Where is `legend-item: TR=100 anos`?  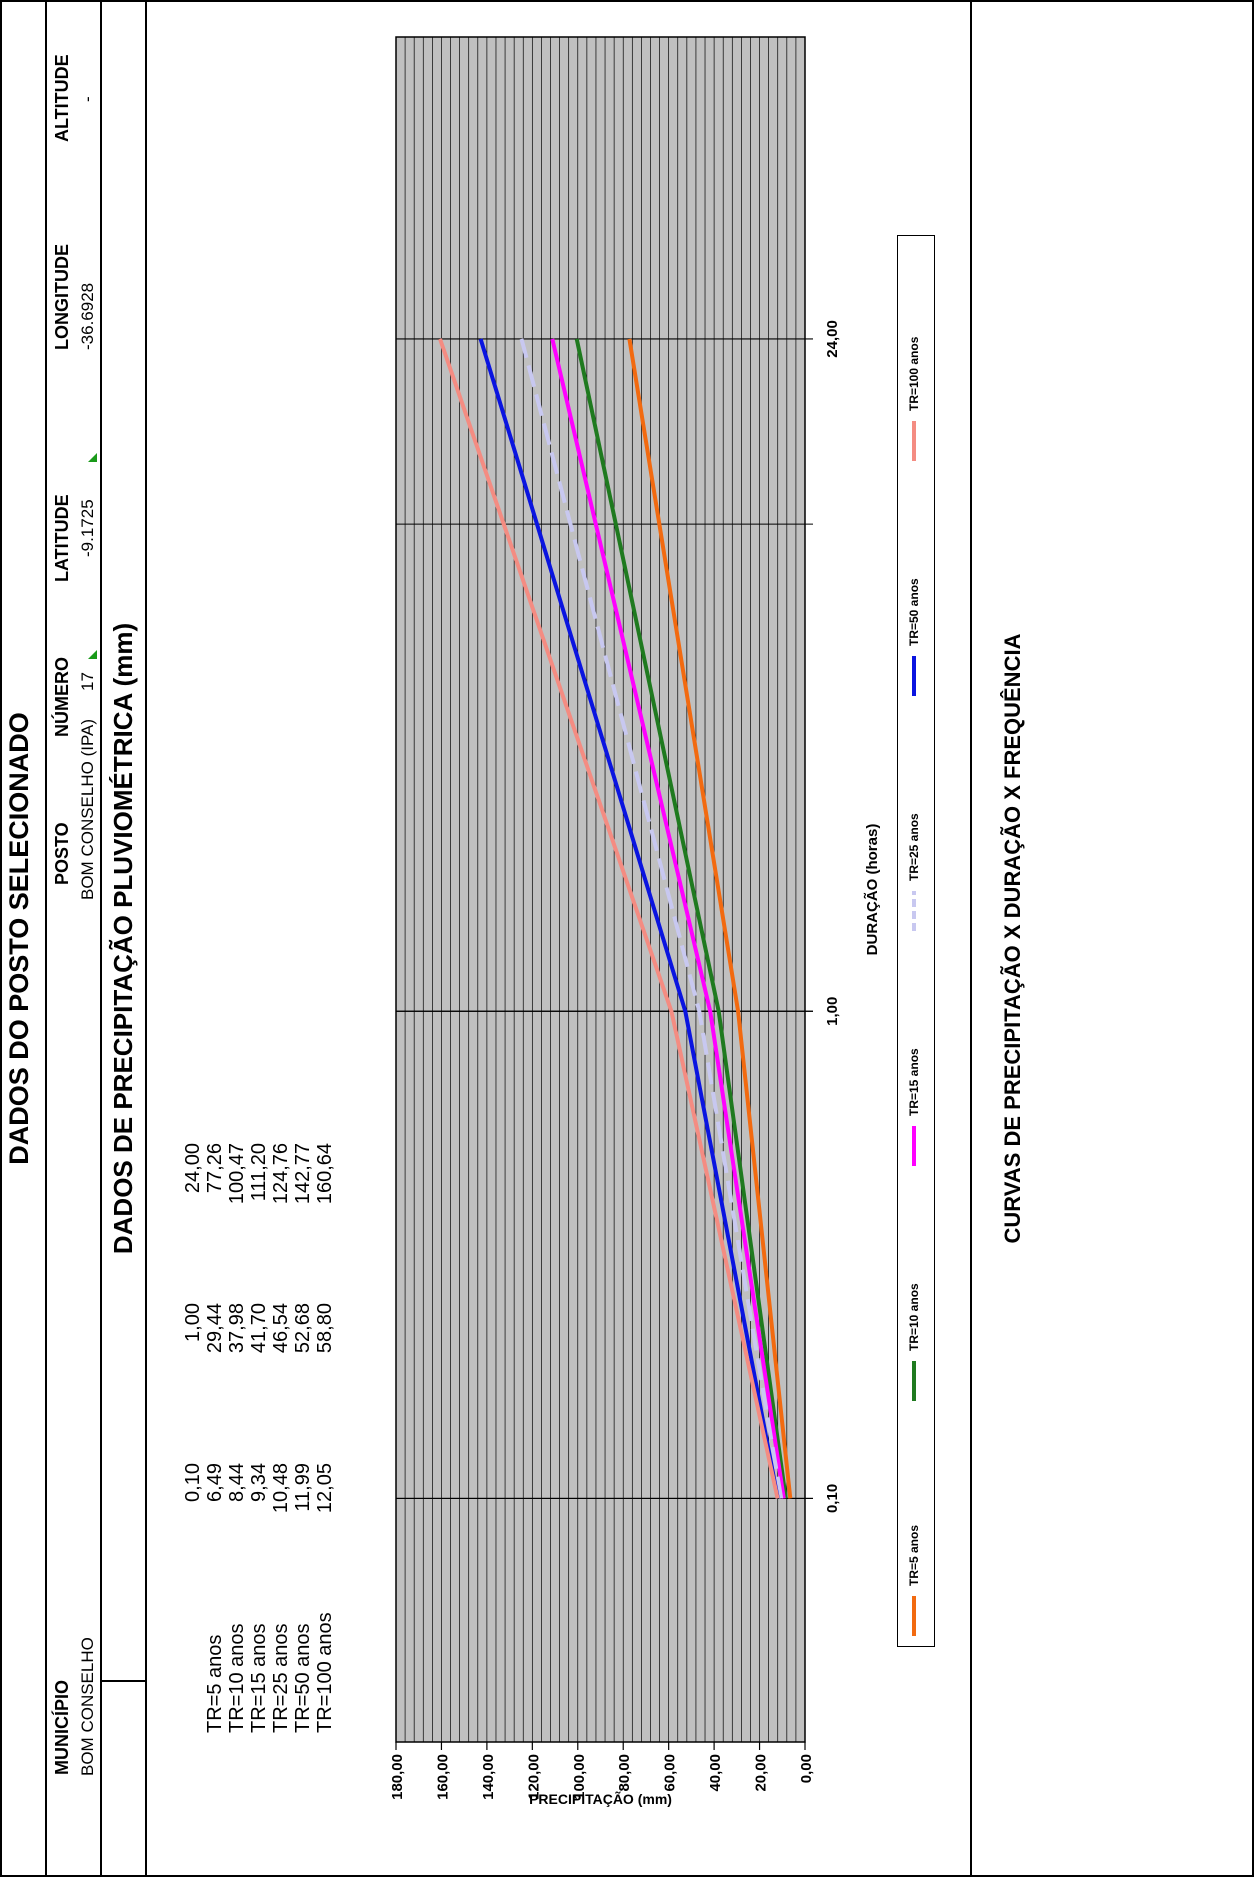
legend-item: TR=100 anos is located at coordinates (914, 399).